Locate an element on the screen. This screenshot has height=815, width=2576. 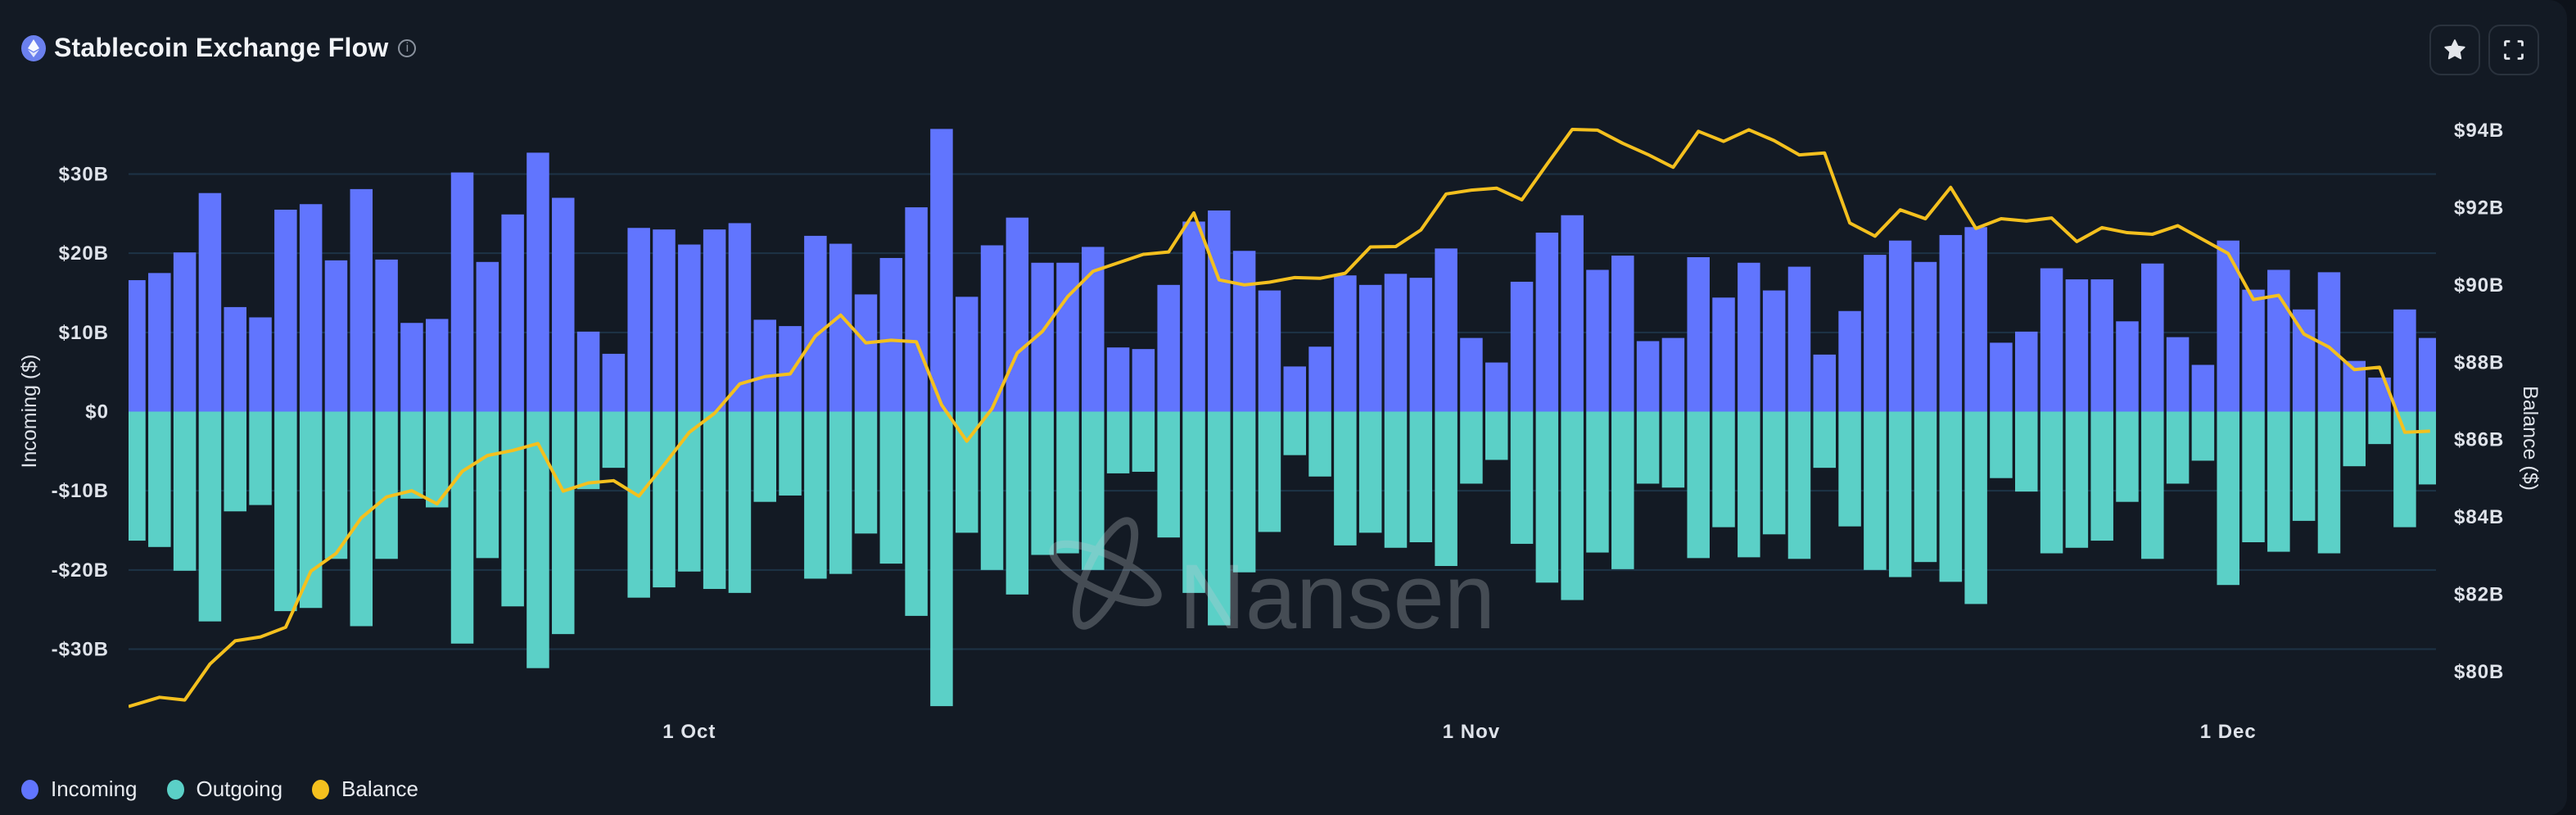
fullscreen-button is located at coordinates (2513, 50).